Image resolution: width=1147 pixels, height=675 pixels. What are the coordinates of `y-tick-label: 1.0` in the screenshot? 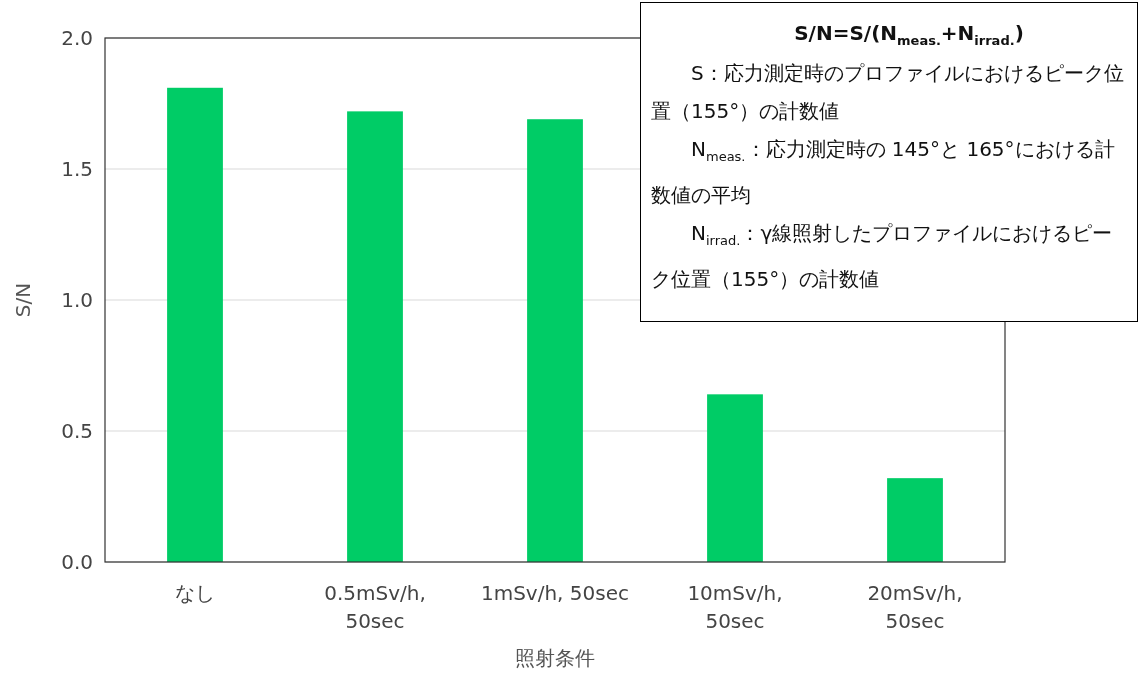 It's located at (77, 300).